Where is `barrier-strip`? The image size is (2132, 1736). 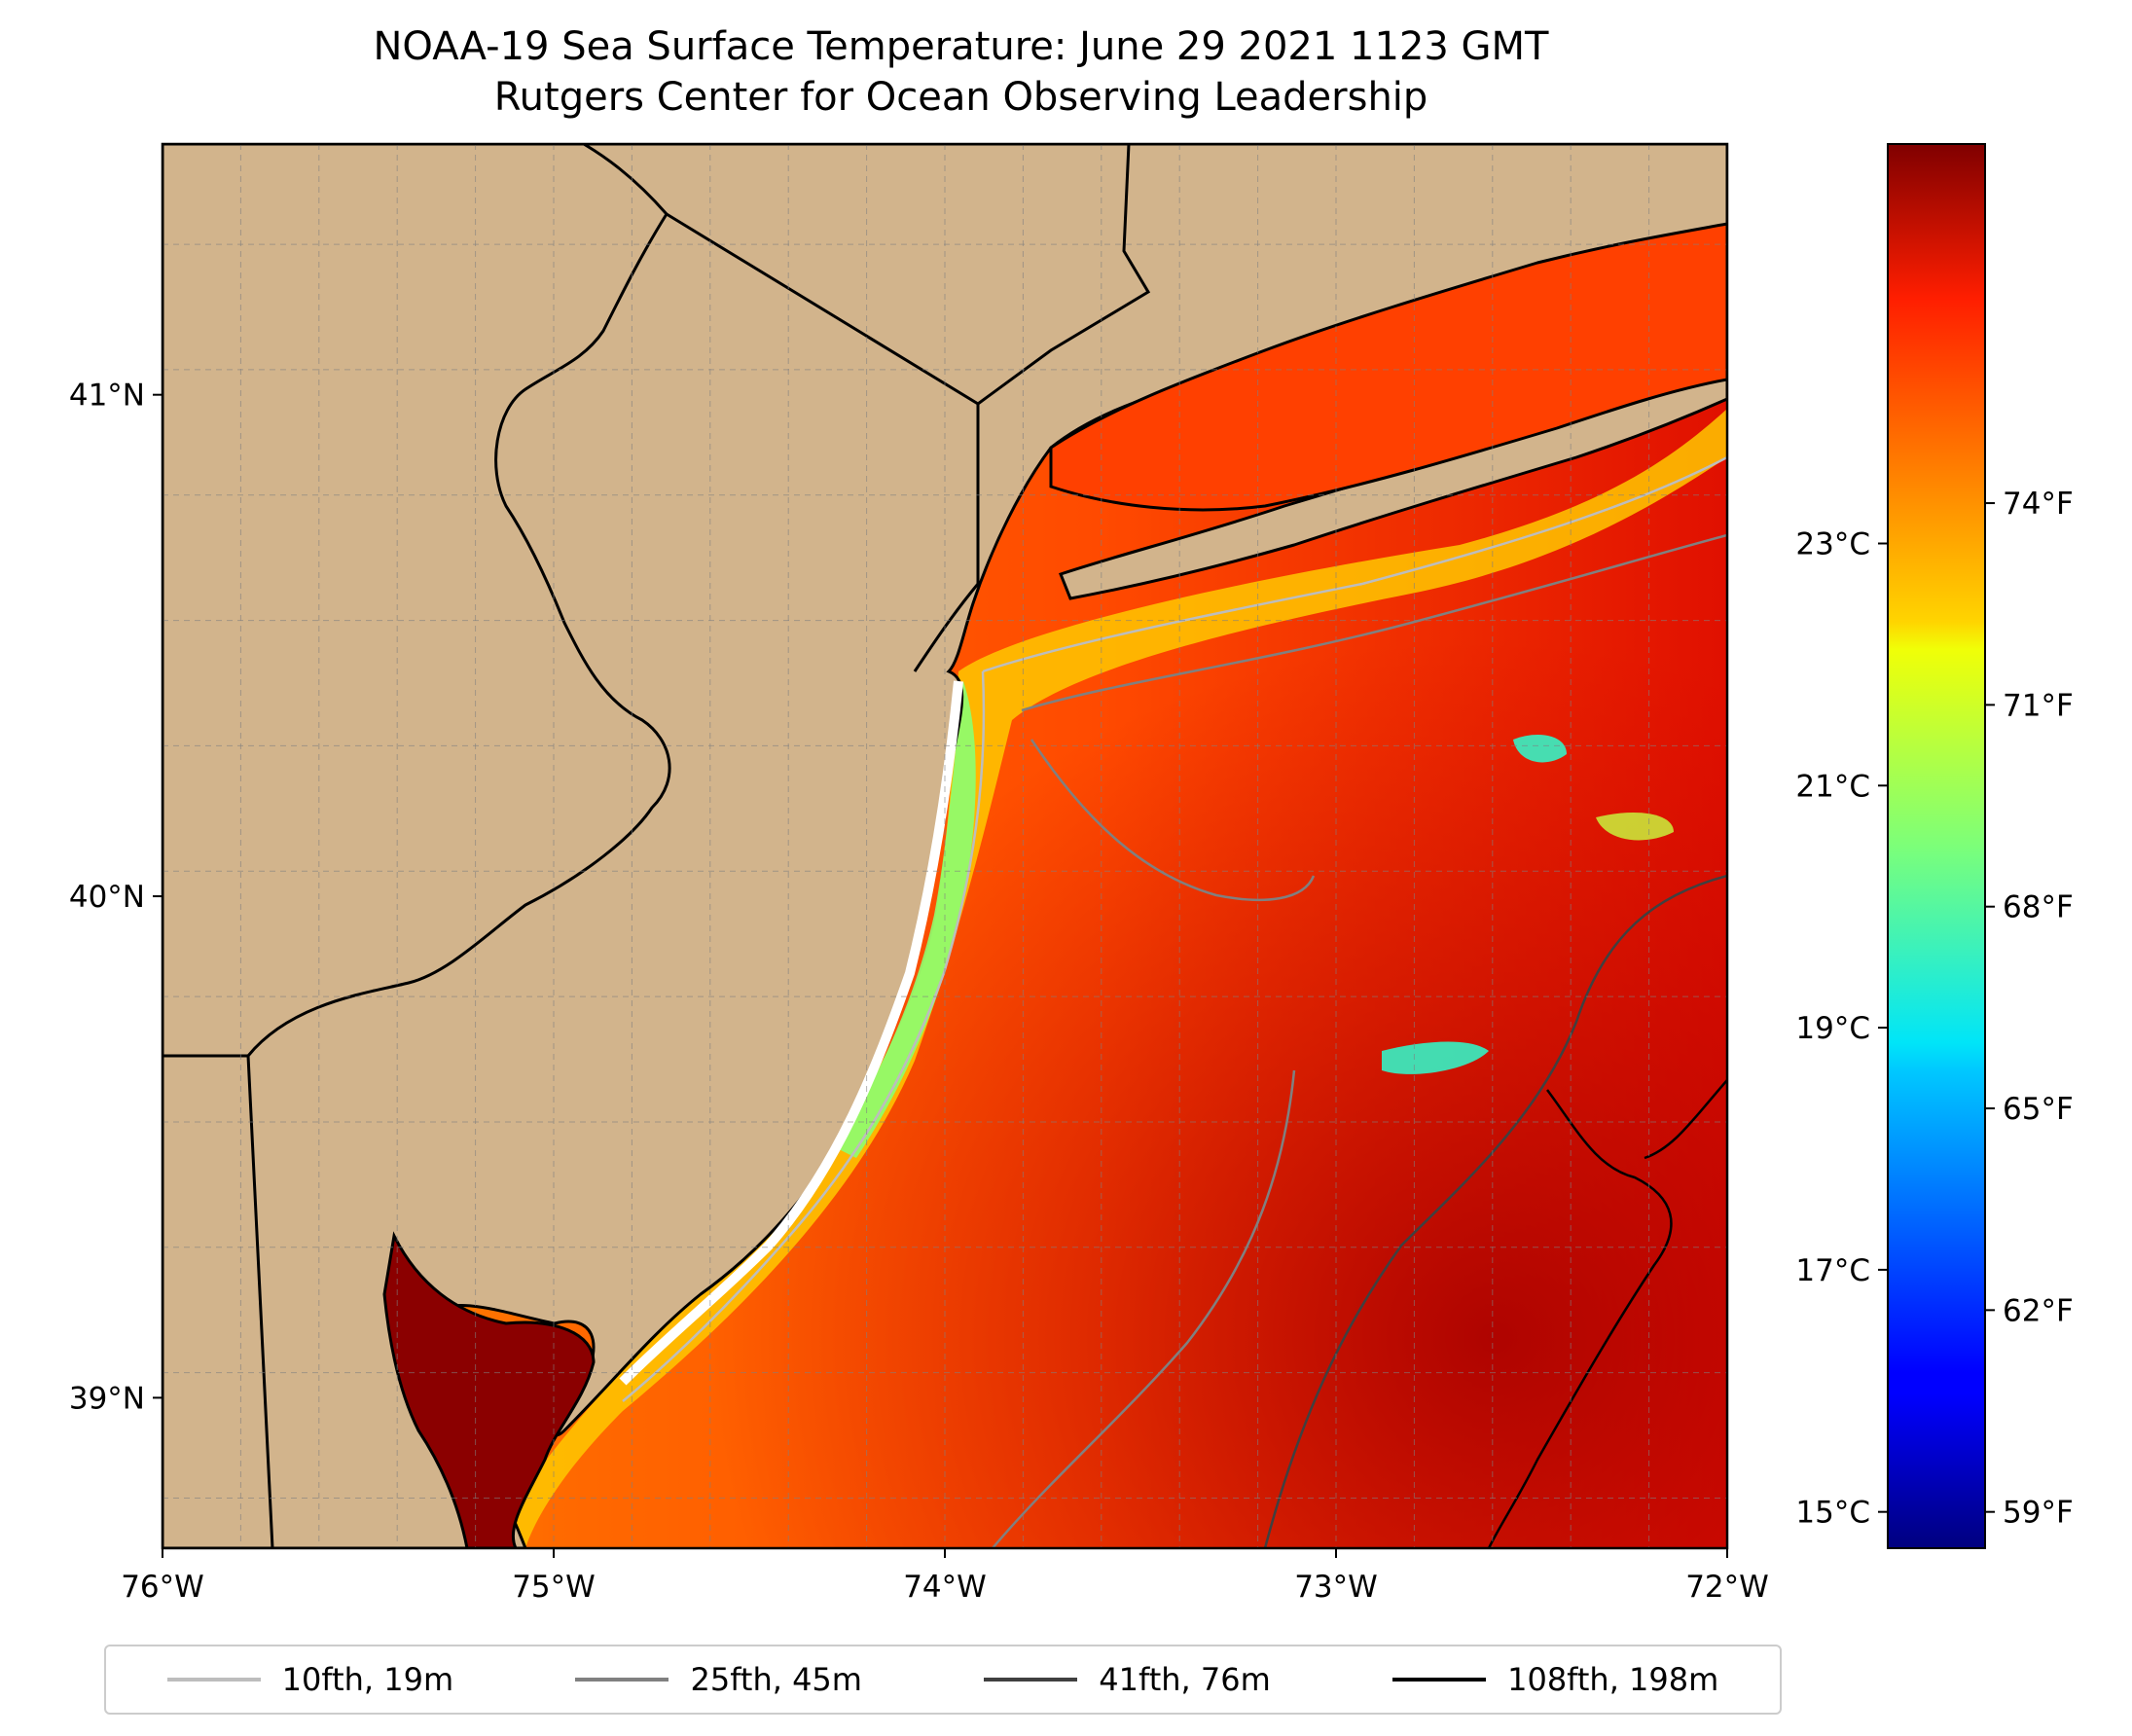 barrier-strip is located at coordinates (791, 1033).